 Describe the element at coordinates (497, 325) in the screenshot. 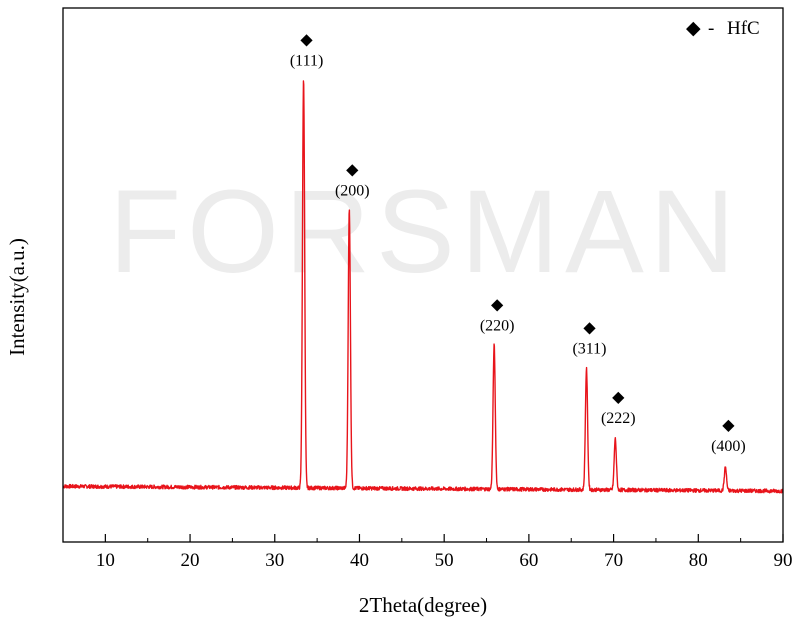

I see `peak-label: (220)` at that location.